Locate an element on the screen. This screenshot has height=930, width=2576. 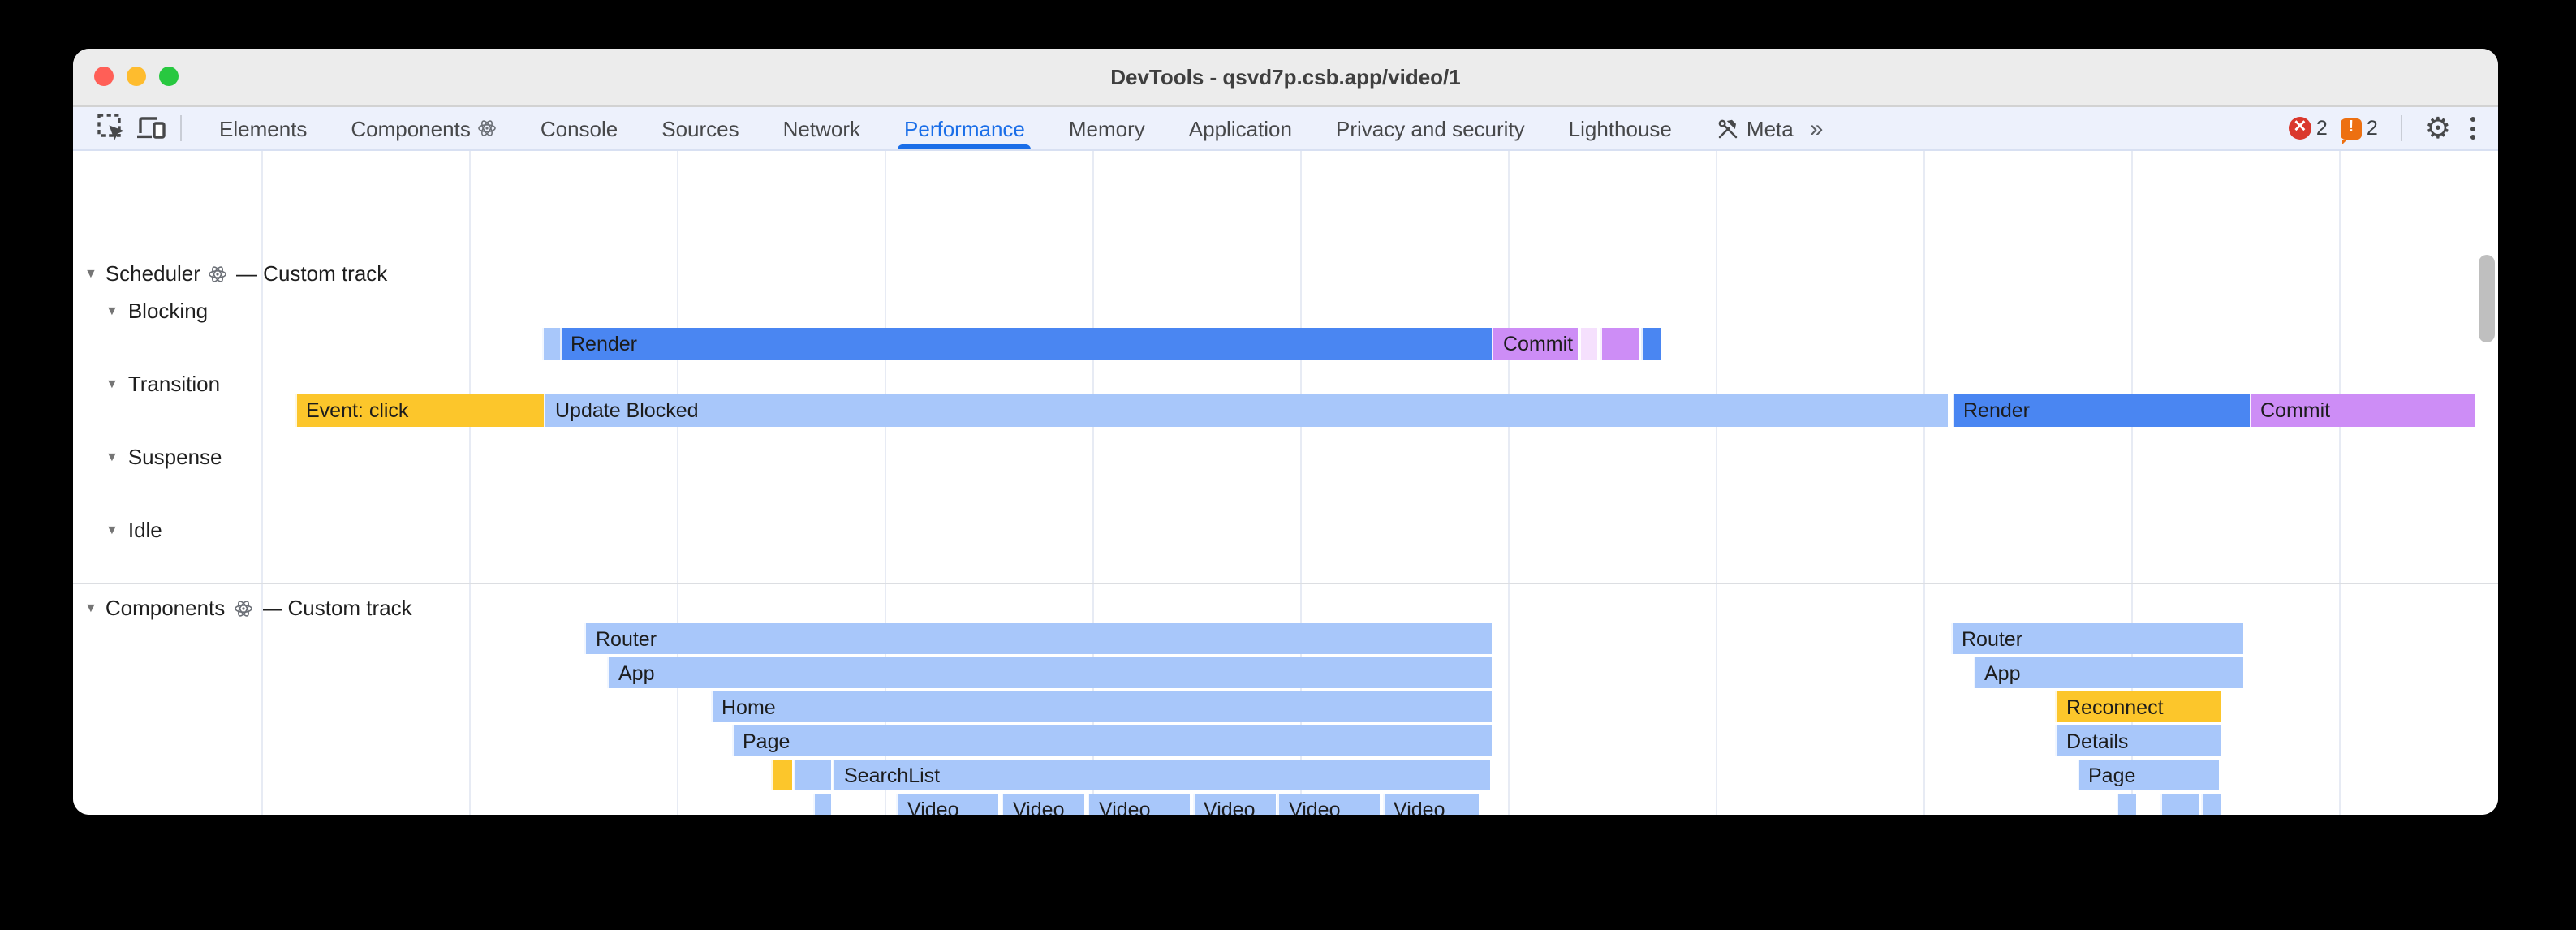
more-tabs-button: » is located at coordinates (1817, 128).